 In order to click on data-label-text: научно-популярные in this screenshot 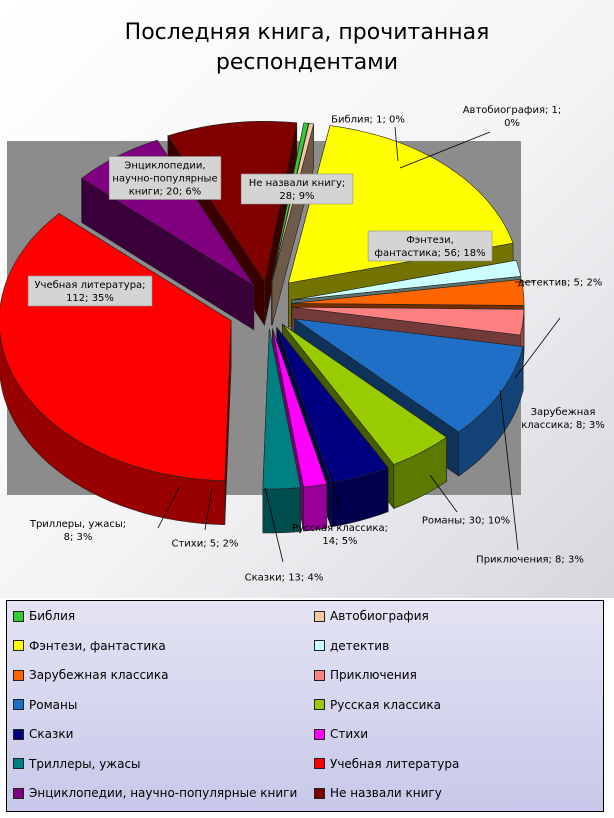, I will do `click(164, 179)`.